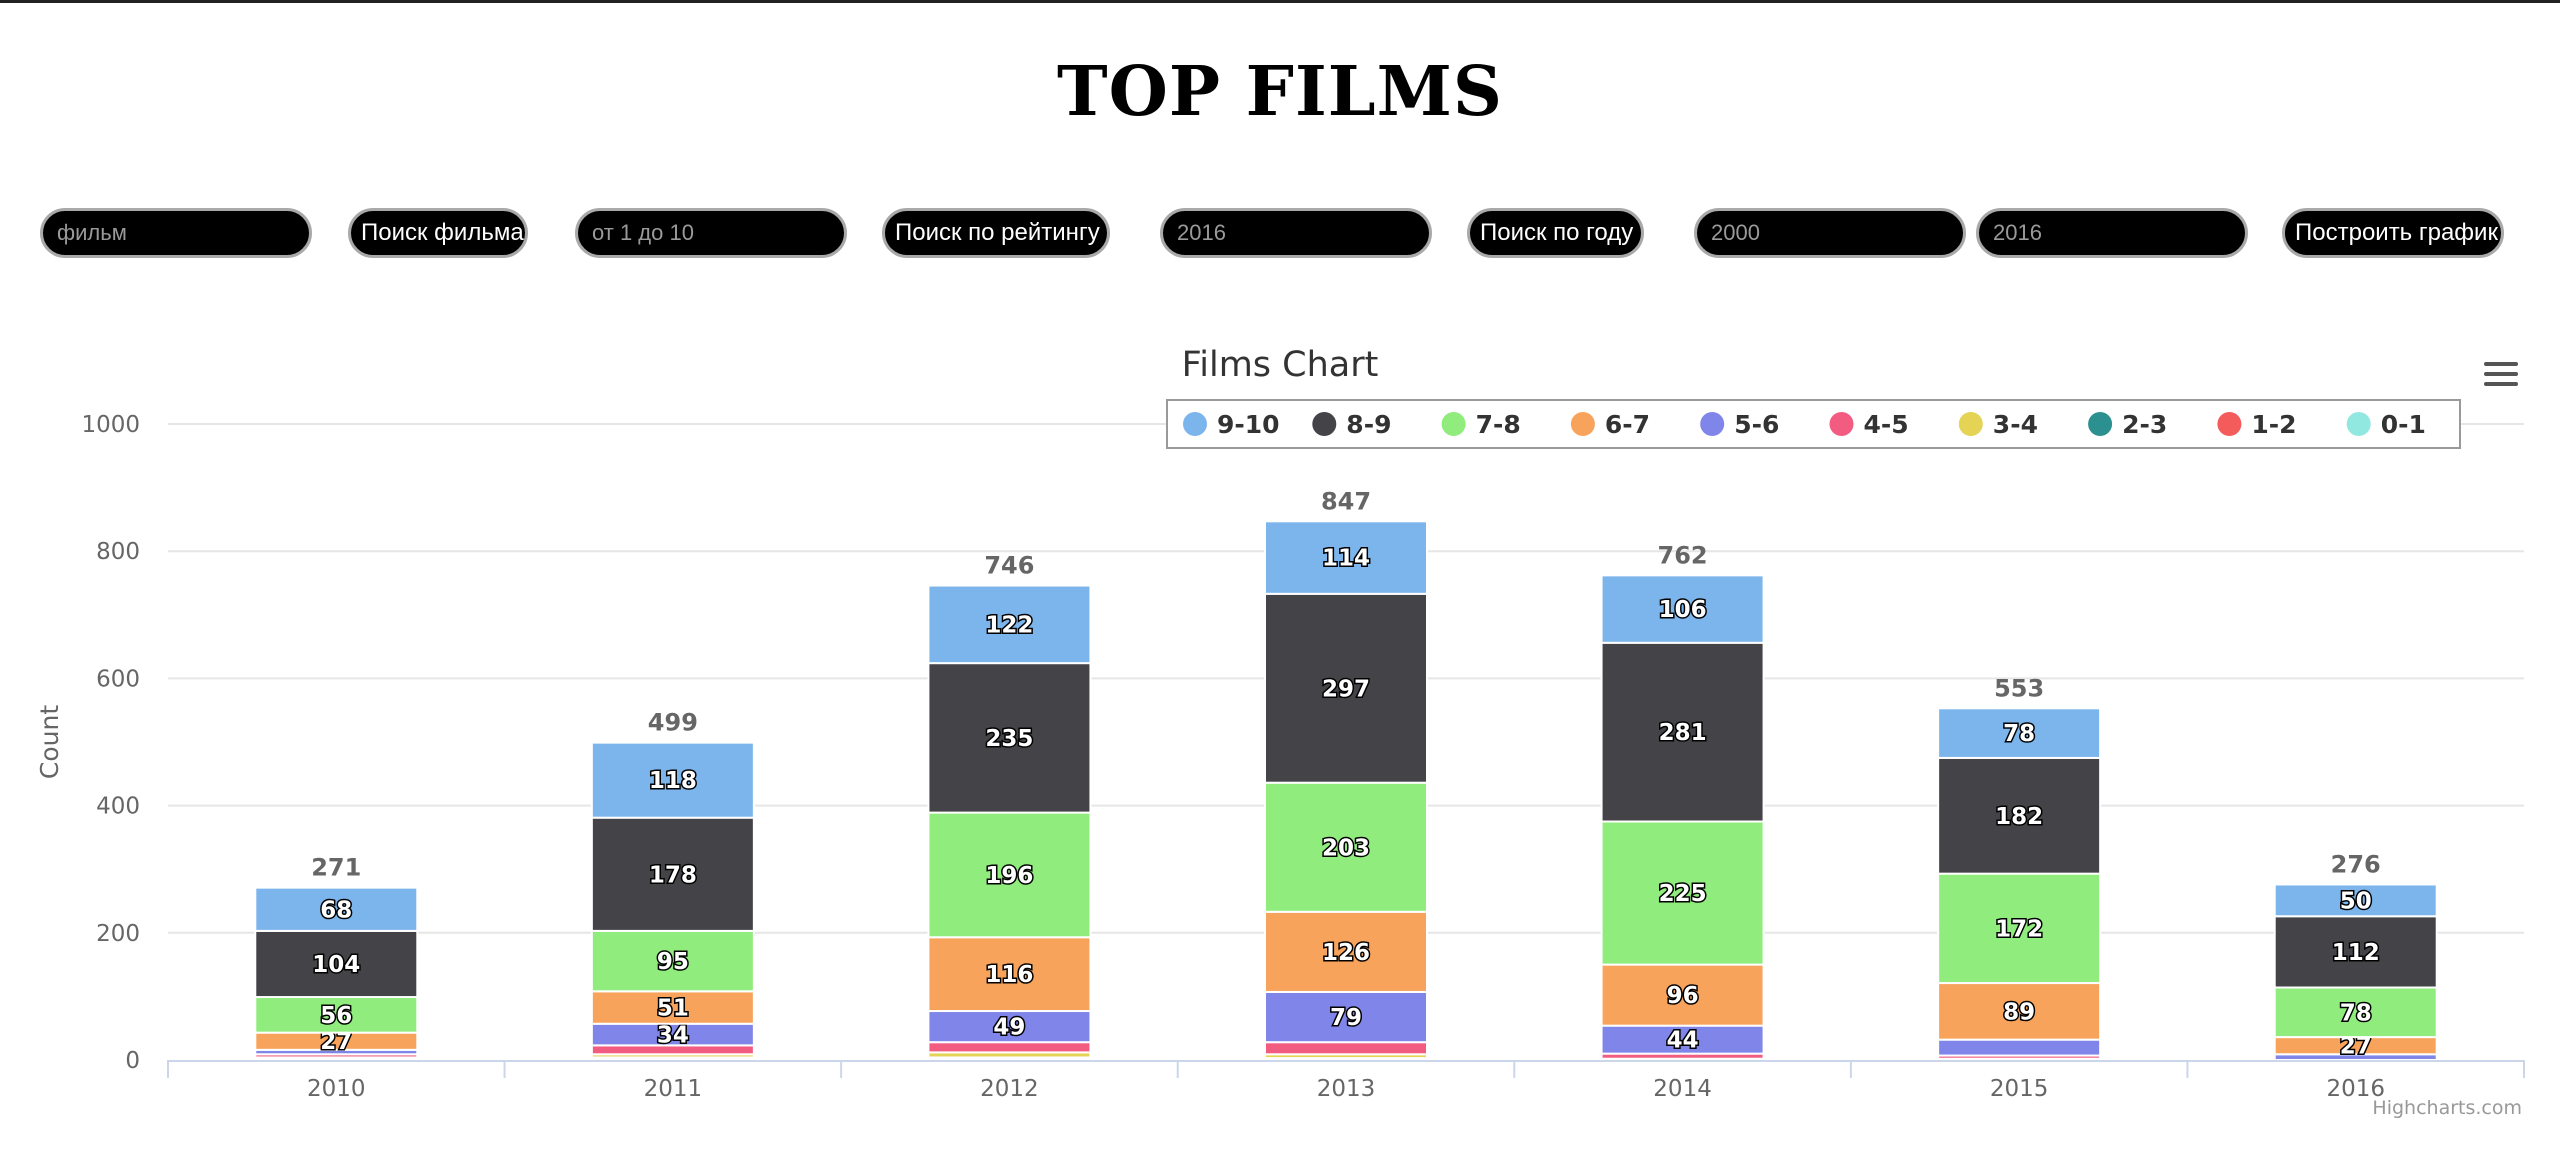 The width and height of the screenshot is (2560, 1162). I want to click on bar-data-label: 172, so click(2019, 929).